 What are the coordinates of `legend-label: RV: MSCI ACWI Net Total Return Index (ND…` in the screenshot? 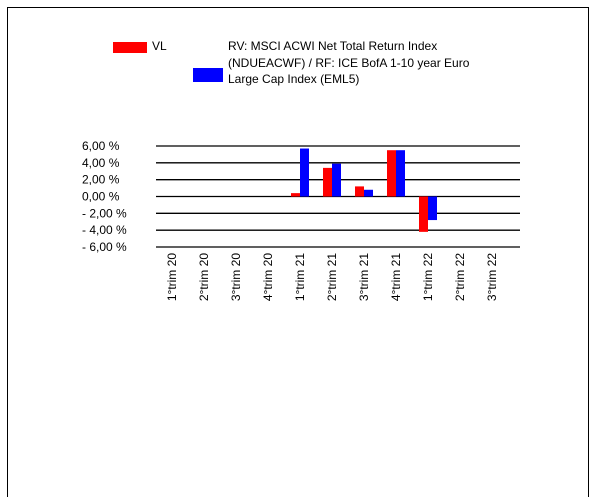 It's located at (349, 62).